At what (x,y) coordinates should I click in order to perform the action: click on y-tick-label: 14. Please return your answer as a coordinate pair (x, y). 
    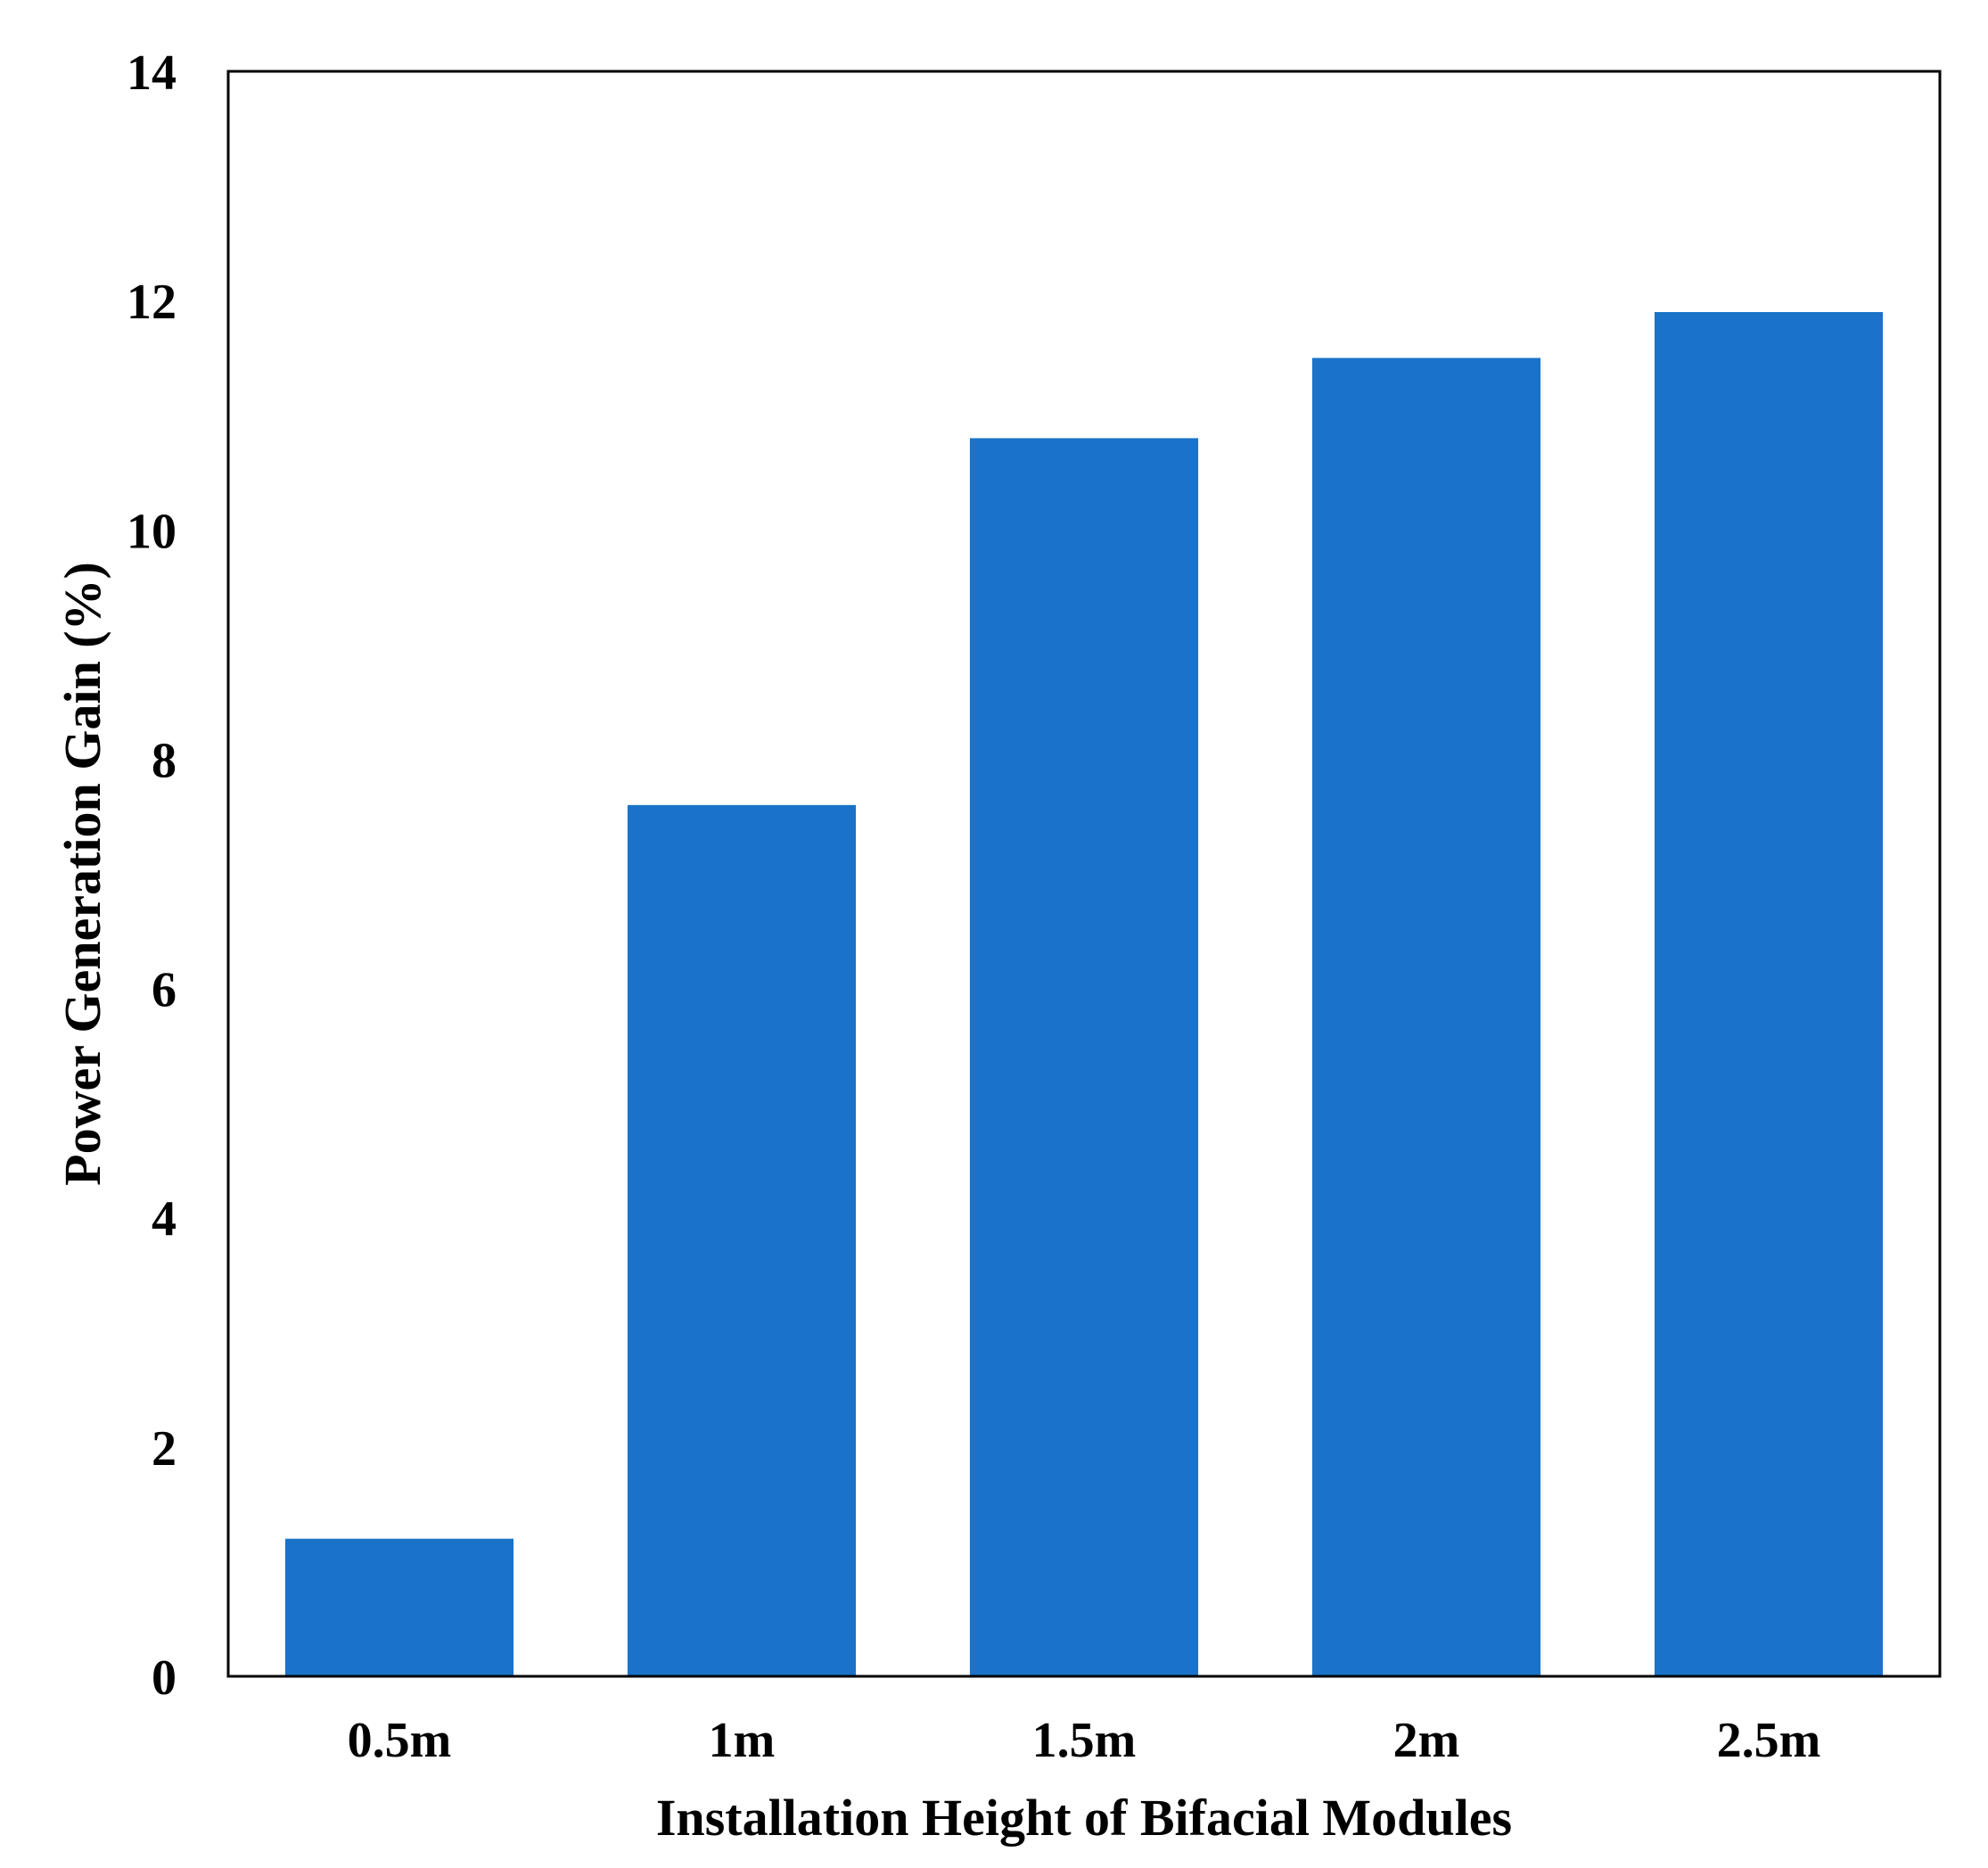
    Looking at the image, I should click on (152, 73).